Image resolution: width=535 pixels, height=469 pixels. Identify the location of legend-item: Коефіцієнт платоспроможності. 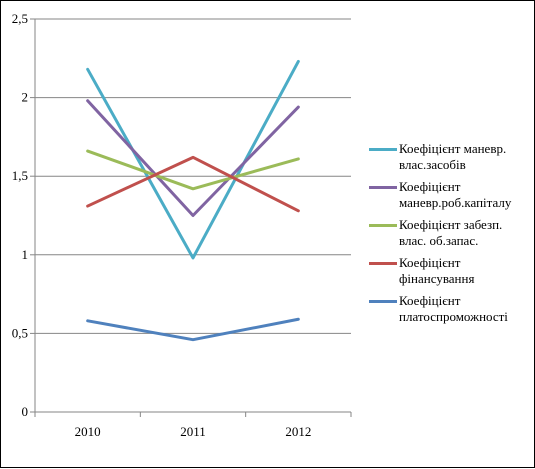
(449, 309).